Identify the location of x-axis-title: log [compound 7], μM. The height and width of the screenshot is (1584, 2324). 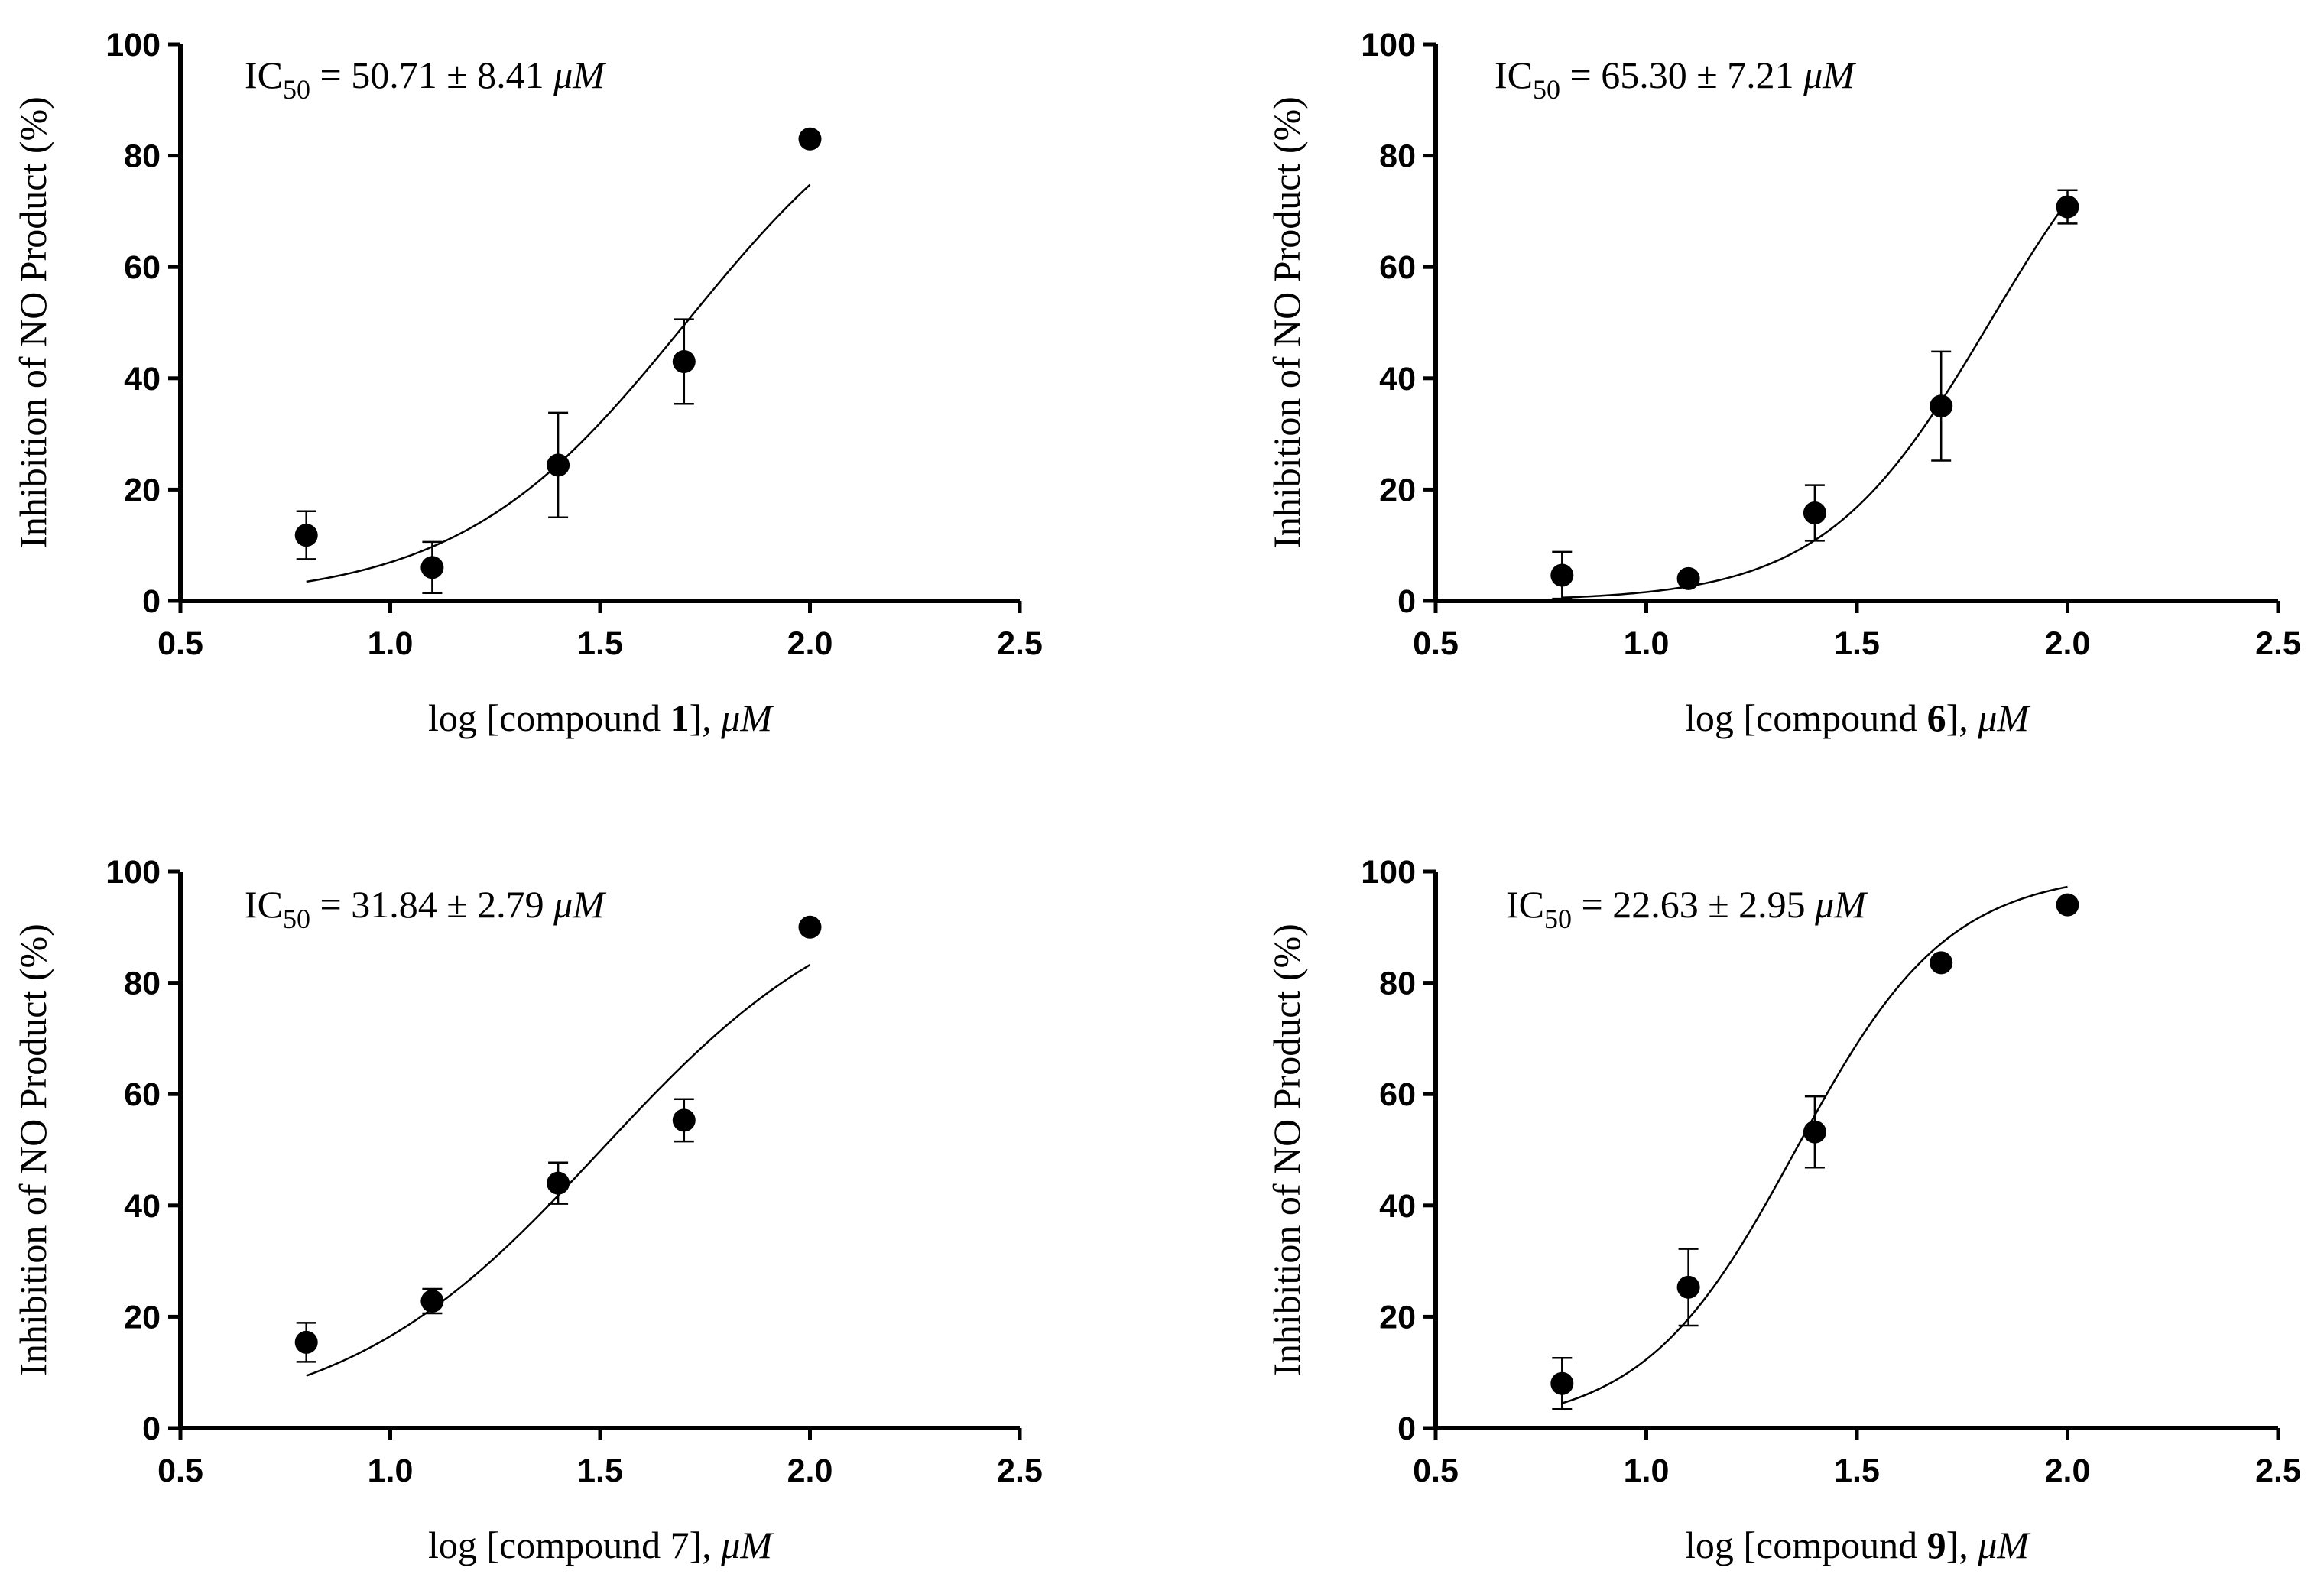
(601, 1545).